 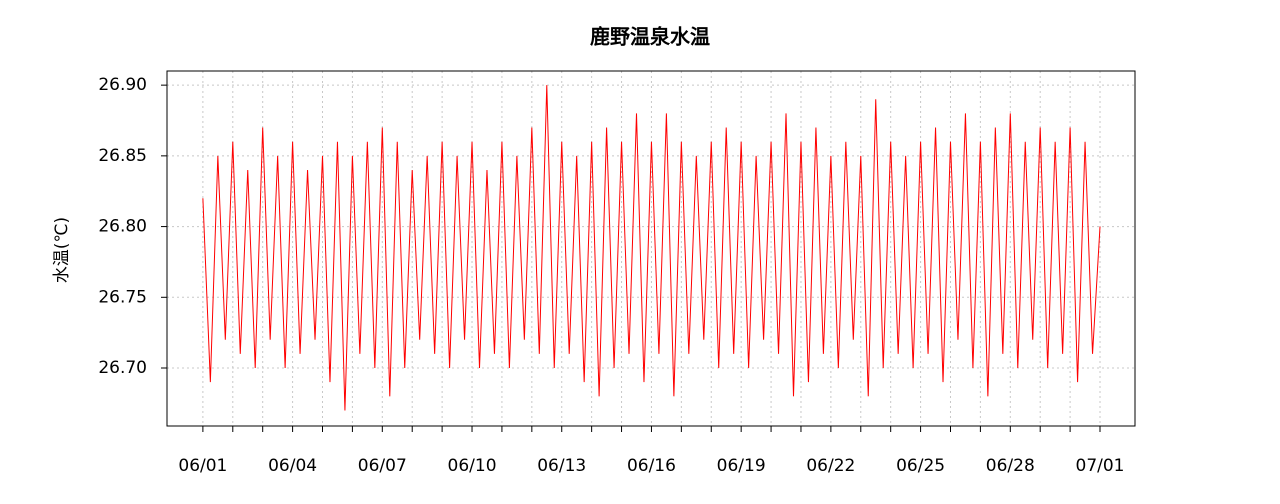 What do you see at coordinates (920, 466) in the screenshot?
I see `x-tick-label: 06/25` at bounding box center [920, 466].